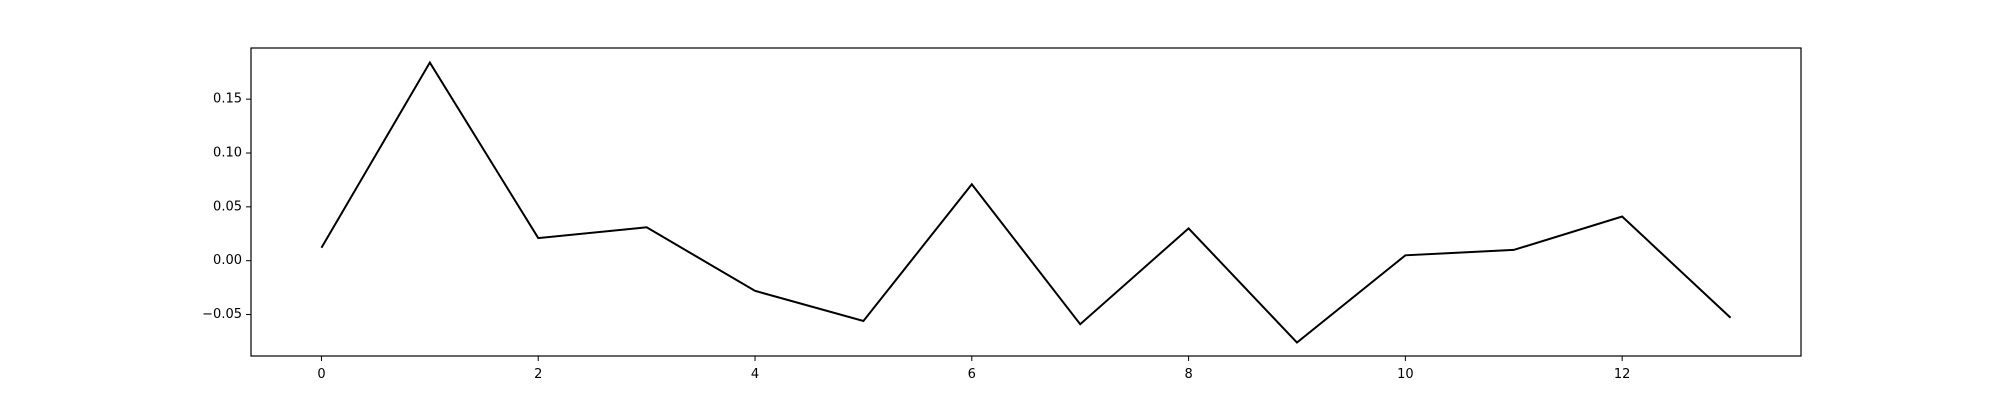 This screenshot has height=400, width=2000. I want to click on x-tick-label: 6, so click(972, 374).